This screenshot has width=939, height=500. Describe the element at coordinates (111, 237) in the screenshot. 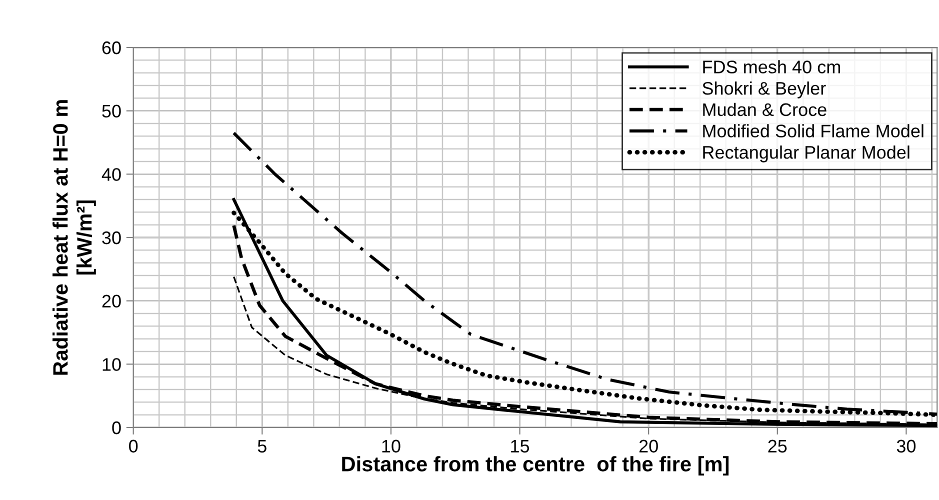

I see `y-tick-label: 30` at that location.